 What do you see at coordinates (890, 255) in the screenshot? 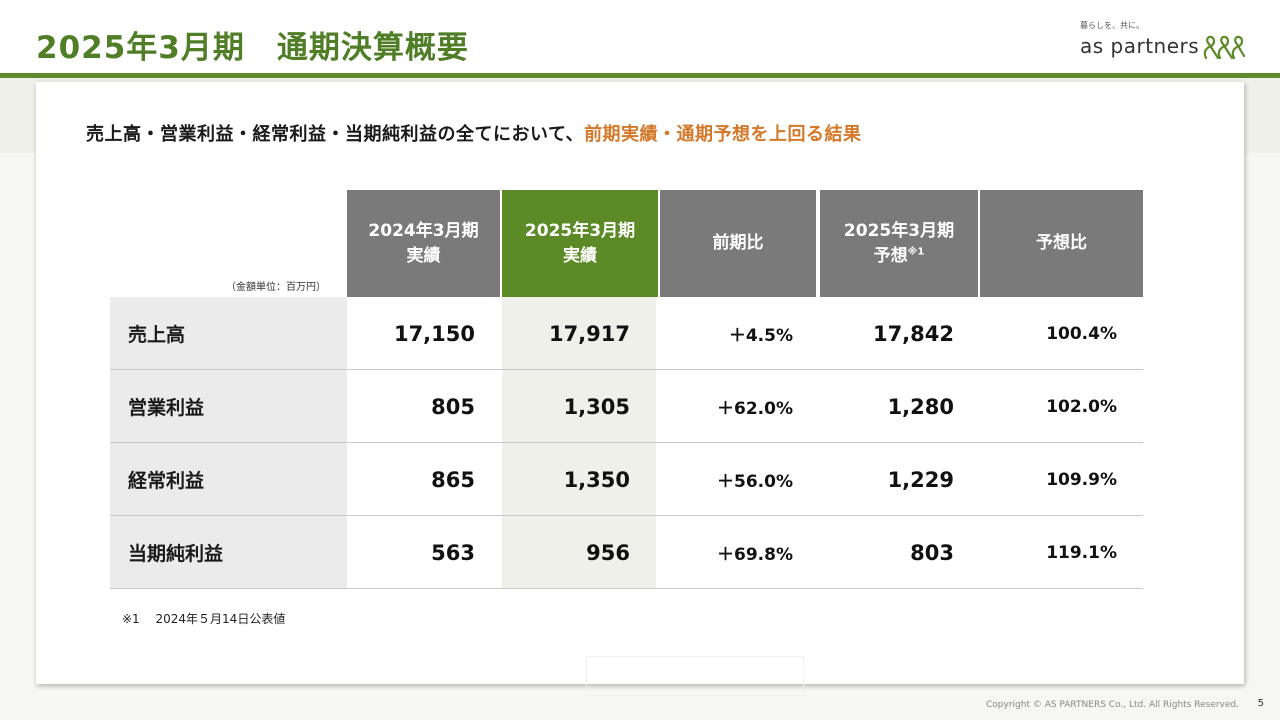
I see `column-header-line2: 予想` at bounding box center [890, 255].